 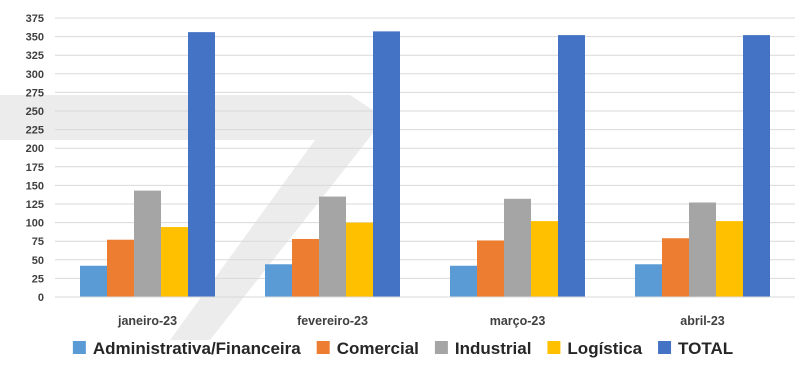 What do you see at coordinates (38, 261) in the screenshot?
I see `y-tick-label: 50` at bounding box center [38, 261].